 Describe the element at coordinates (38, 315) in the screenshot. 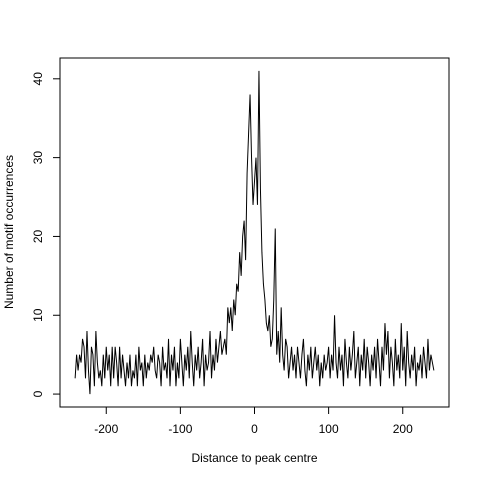

I see `y-tick-label: 10` at that location.